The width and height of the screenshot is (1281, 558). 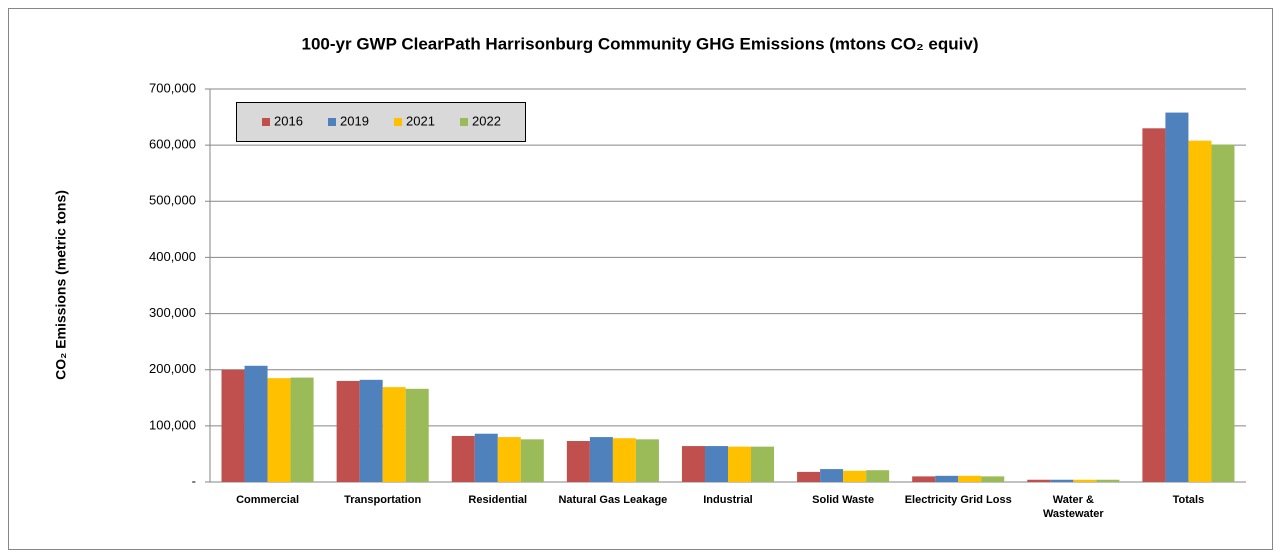 I want to click on x-tick-label: Natural Gas Leakage, so click(x=612, y=500).